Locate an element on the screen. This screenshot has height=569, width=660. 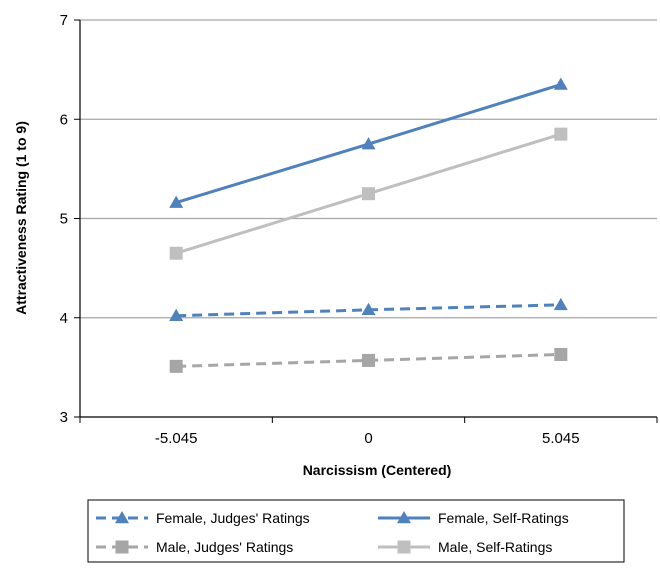
legend-label: Female, Judges' Ratings is located at coordinates (233, 518).